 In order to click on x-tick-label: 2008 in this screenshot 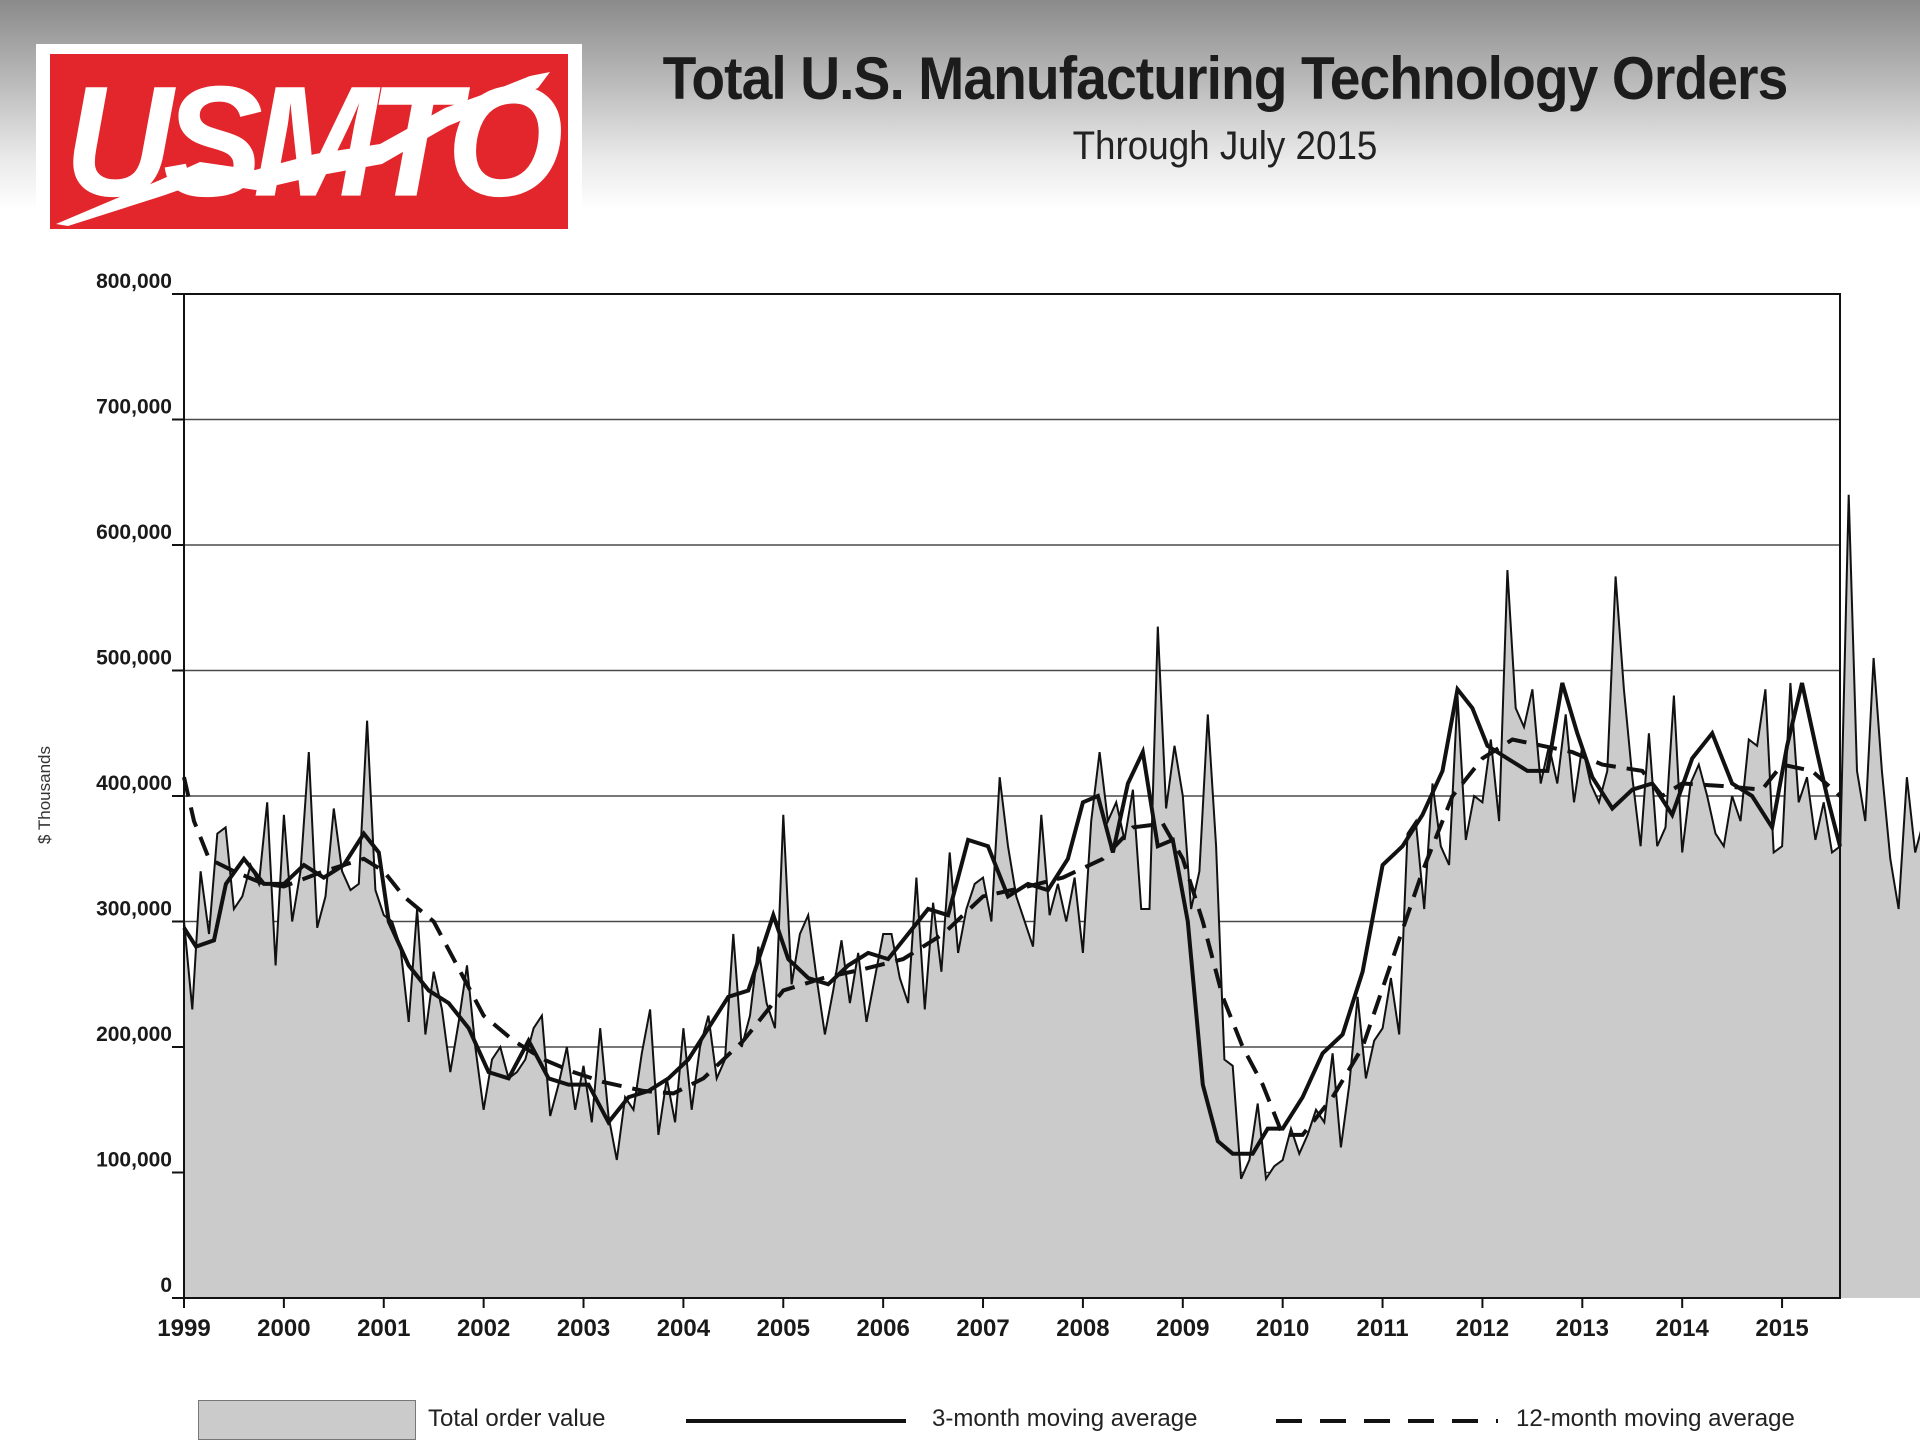, I will do `click(1082, 1327)`.